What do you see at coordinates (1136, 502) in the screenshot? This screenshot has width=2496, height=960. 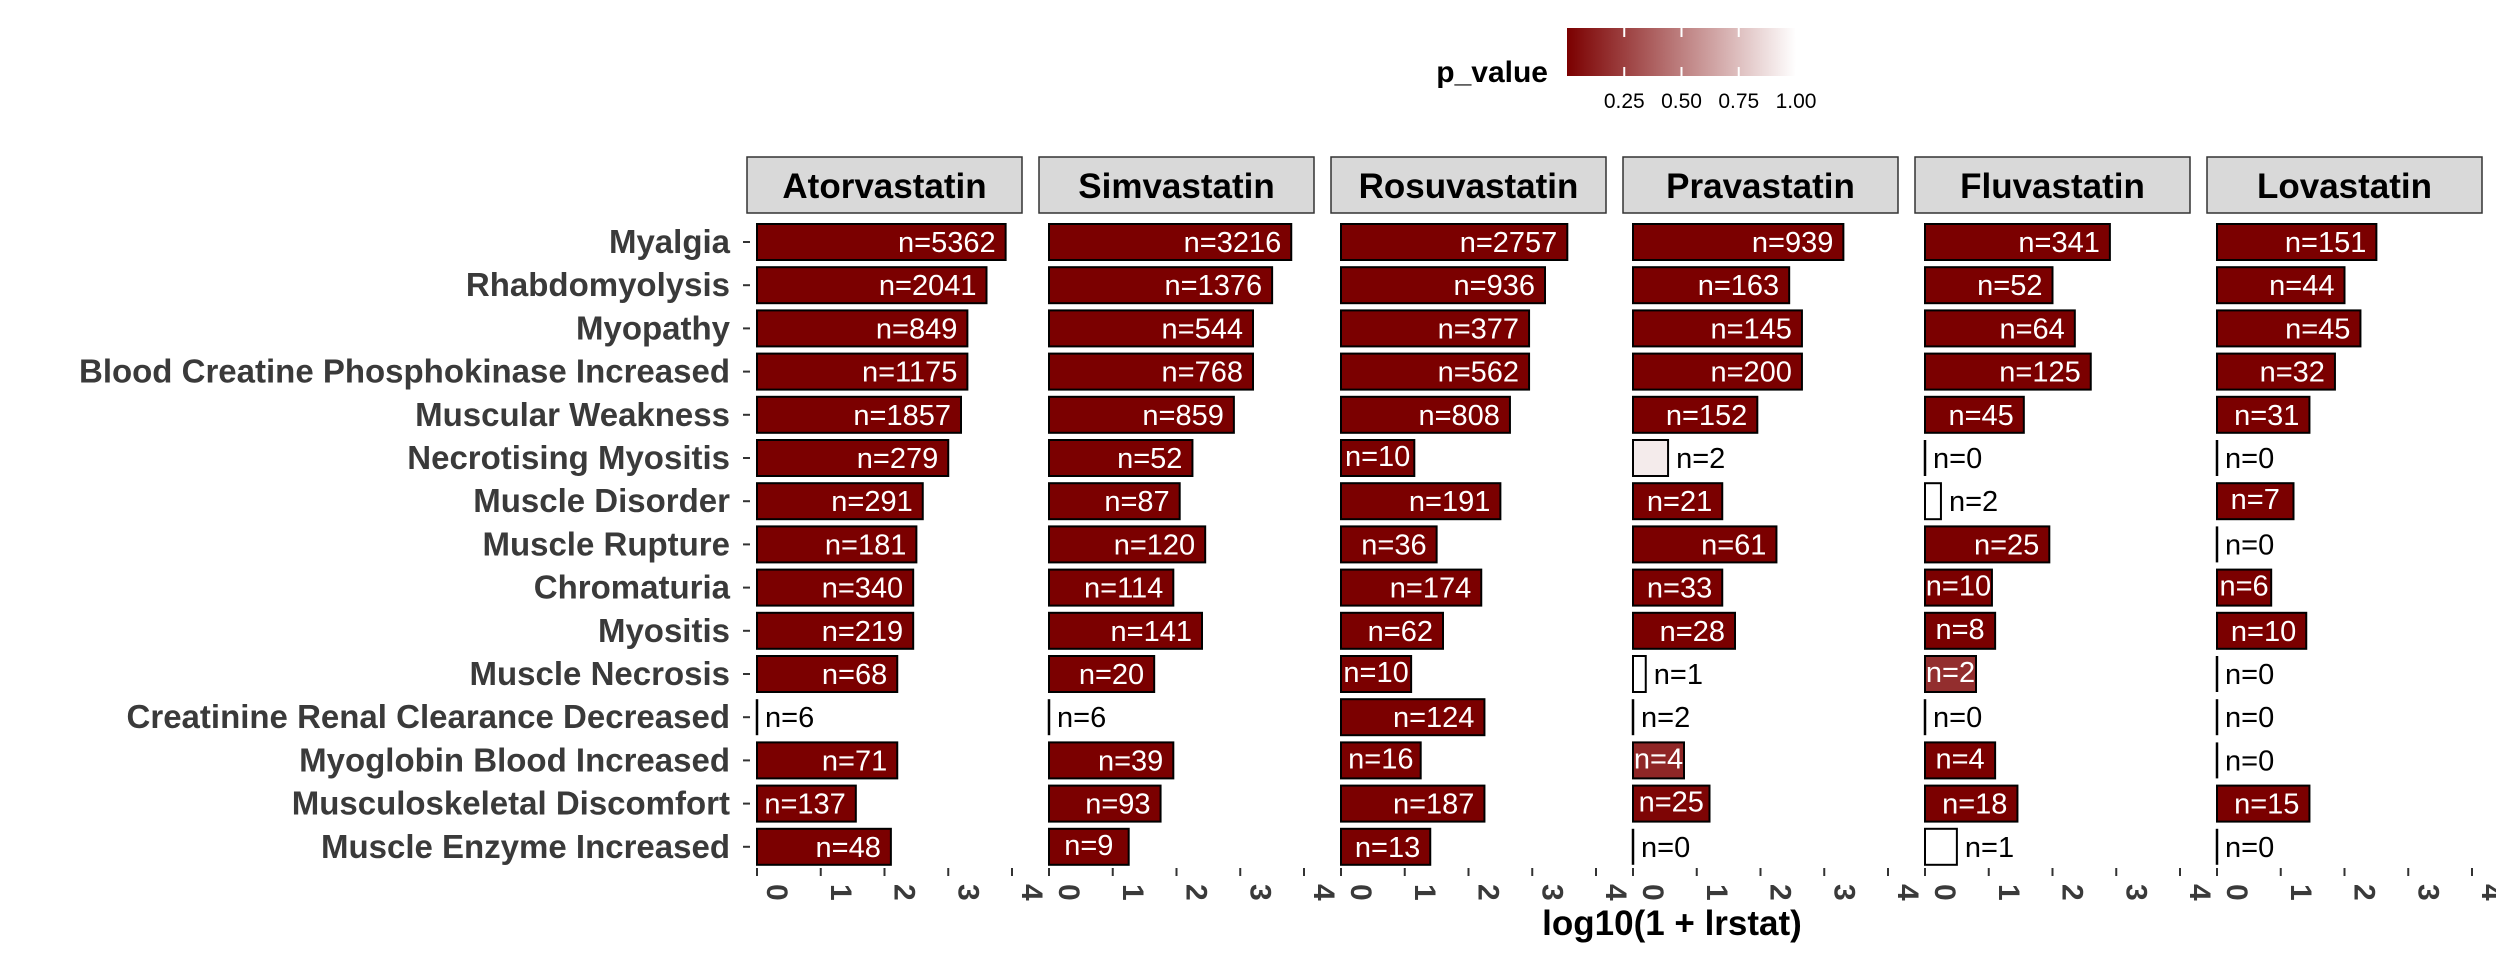 I see `bar-value-label: n=87` at bounding box center [1136, 502].